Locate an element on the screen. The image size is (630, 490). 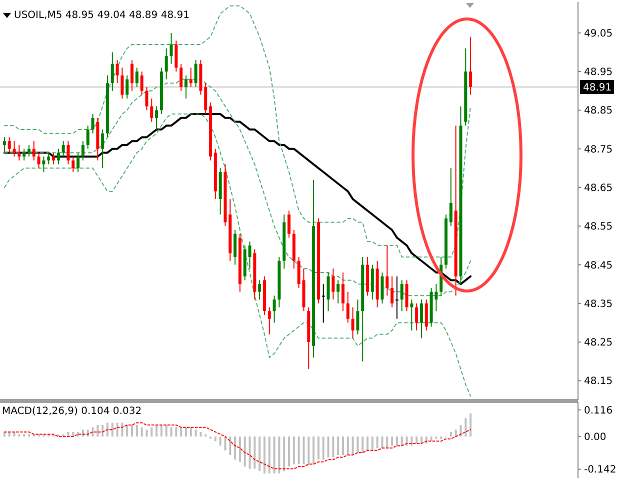
line-series is located at coordinates (238, 446).